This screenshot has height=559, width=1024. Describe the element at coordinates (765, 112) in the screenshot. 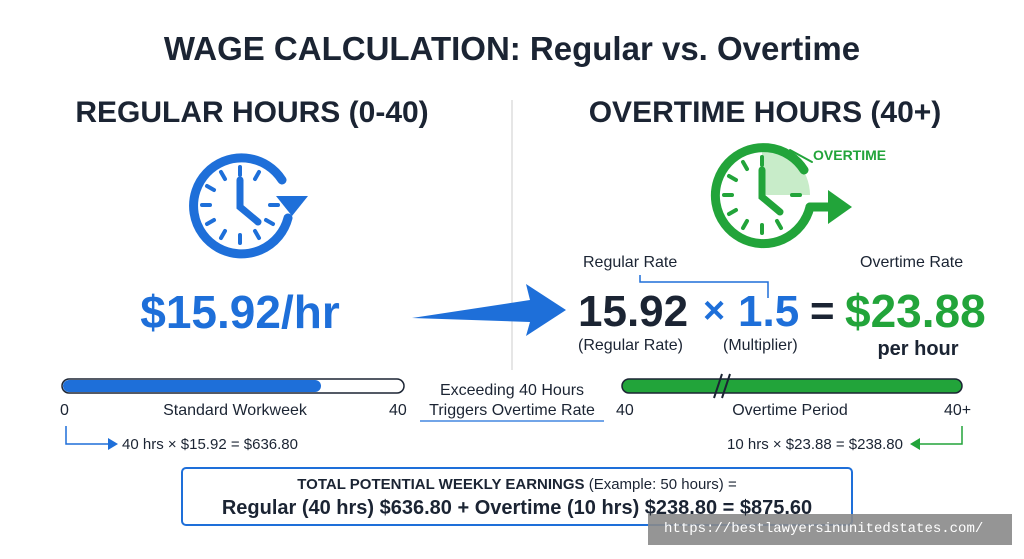

I see `overtime-heading: OVERTIME HOURS (40+)` at that location.